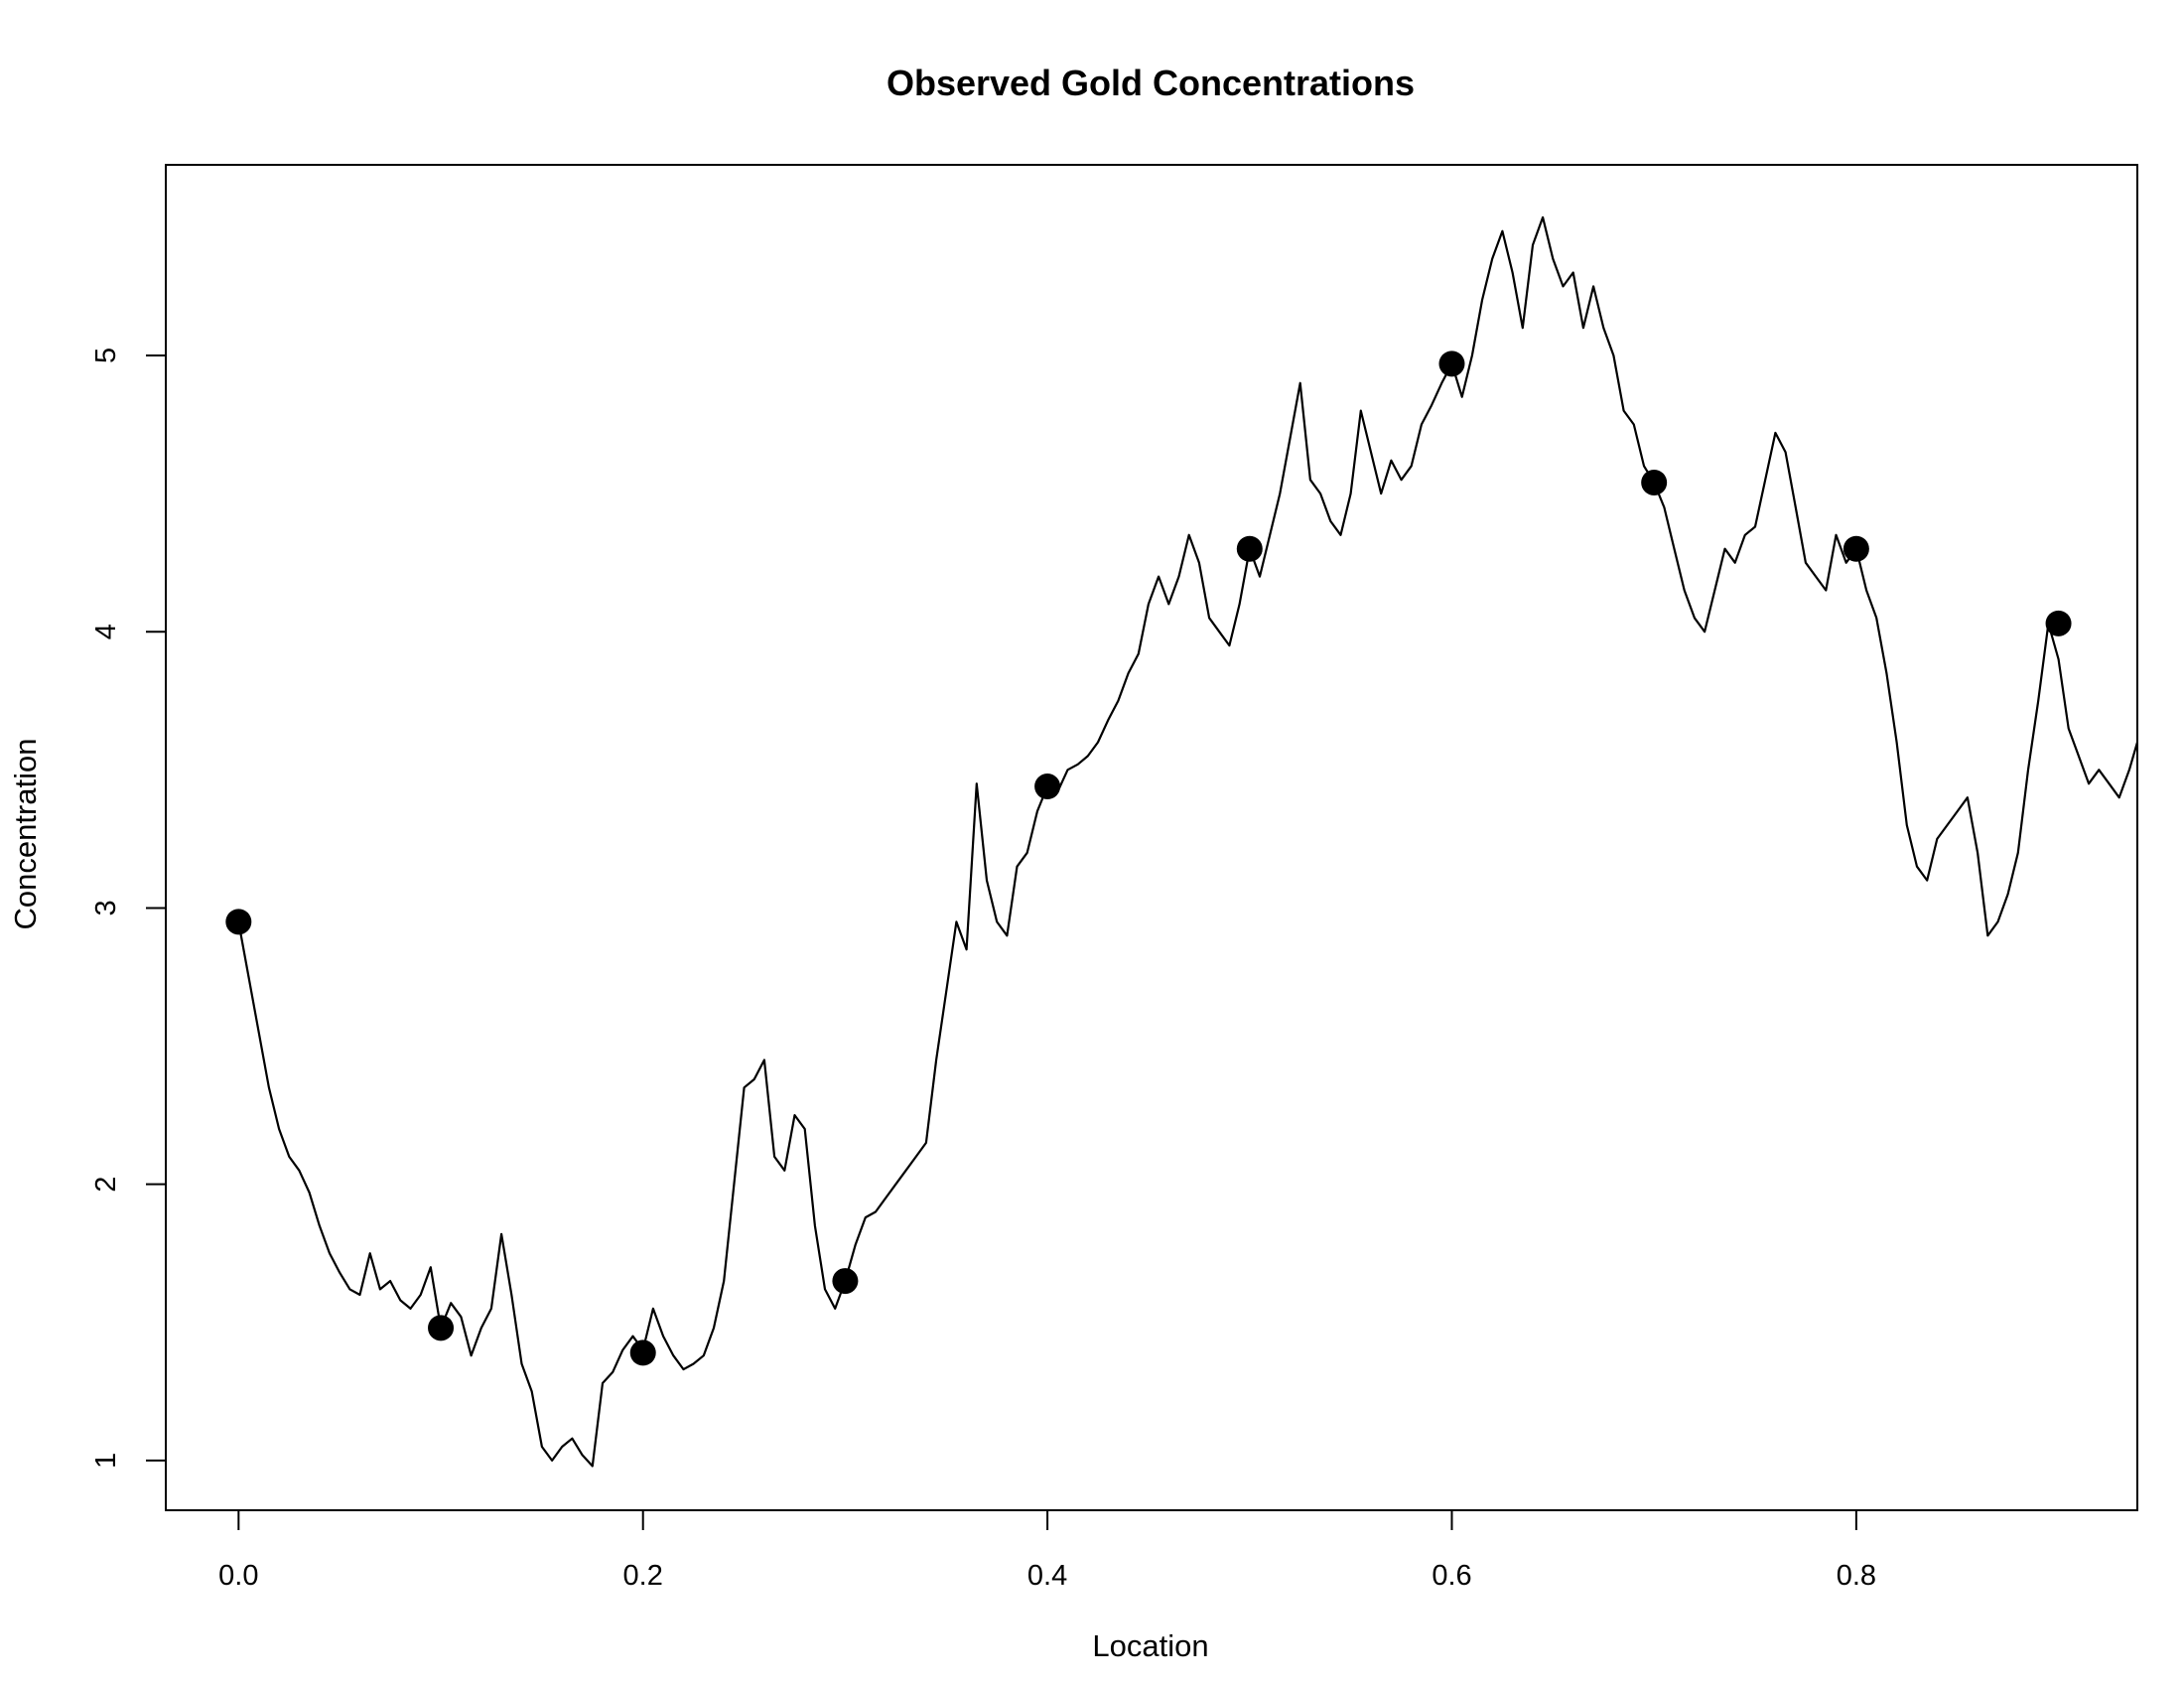 Image resolution: width=2184 pixels, height=1688 pixels. Describe the element at coordinates (1451, 1576) in the screenshot. I see `x-tick-label: 0.6` at that location.